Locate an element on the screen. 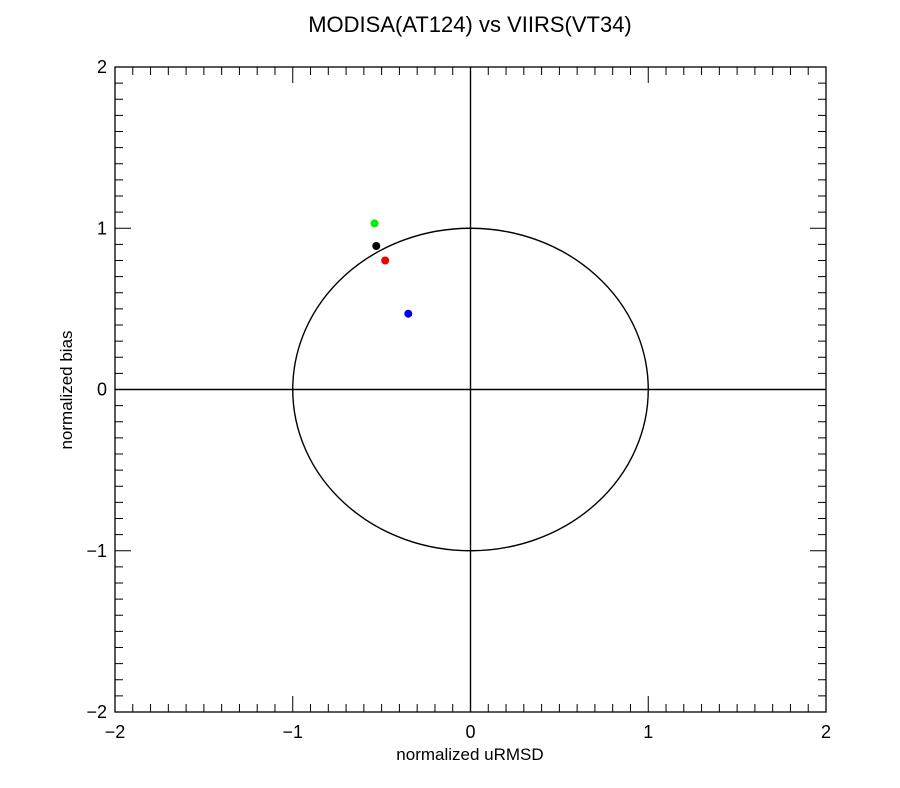 This screenshot has height=788, width=900. x-tick-label: 0 is located at coordinates (470, 732).